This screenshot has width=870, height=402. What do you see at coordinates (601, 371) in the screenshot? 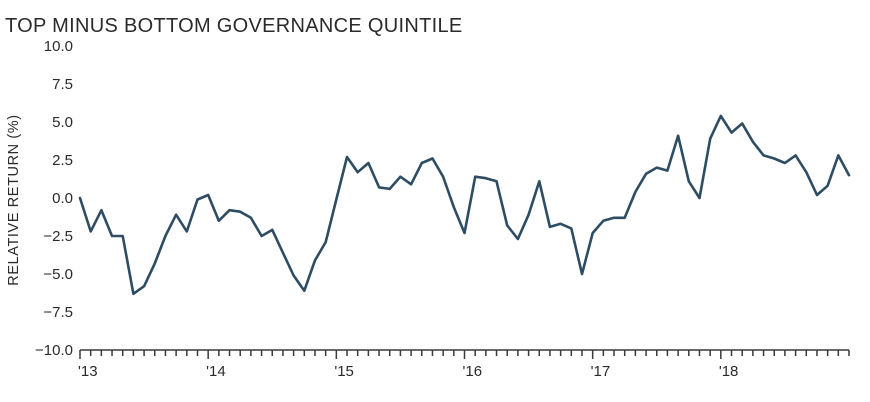
I see `x-tick-label: '17` at bounding box center [601, 371].